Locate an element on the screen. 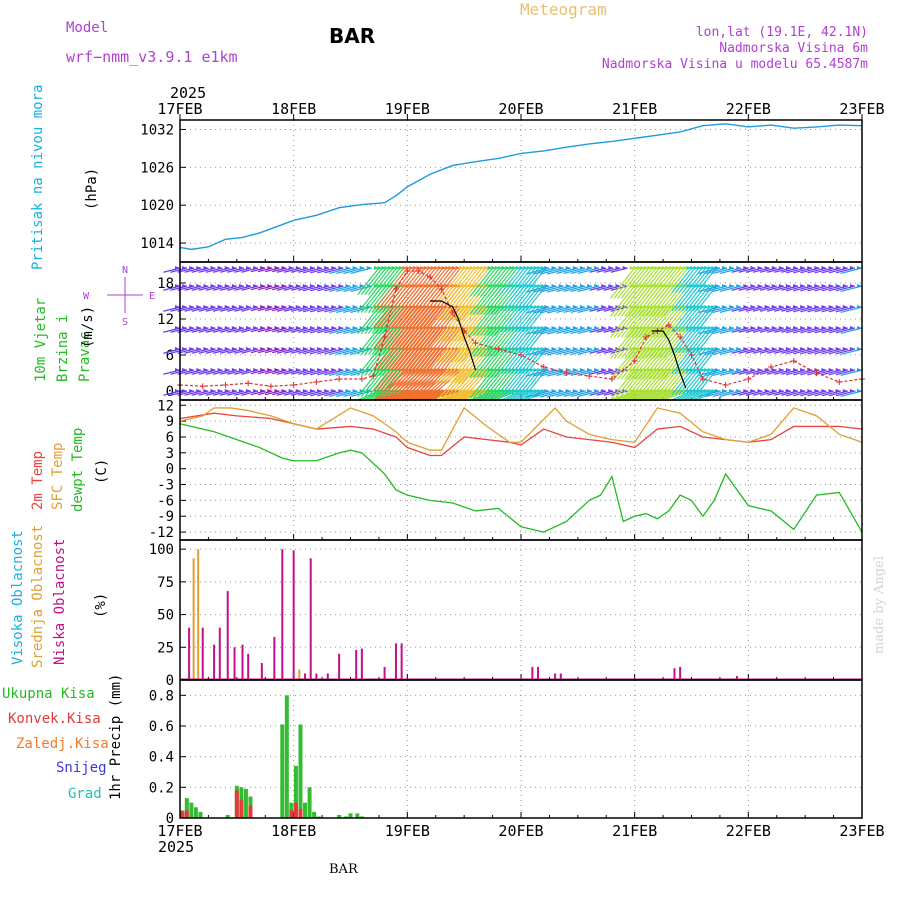 Image resolution: width=900 pixels, height=900 pixels. y-tick-label-4-4: 0.8 is located at coordinates (161, 696).